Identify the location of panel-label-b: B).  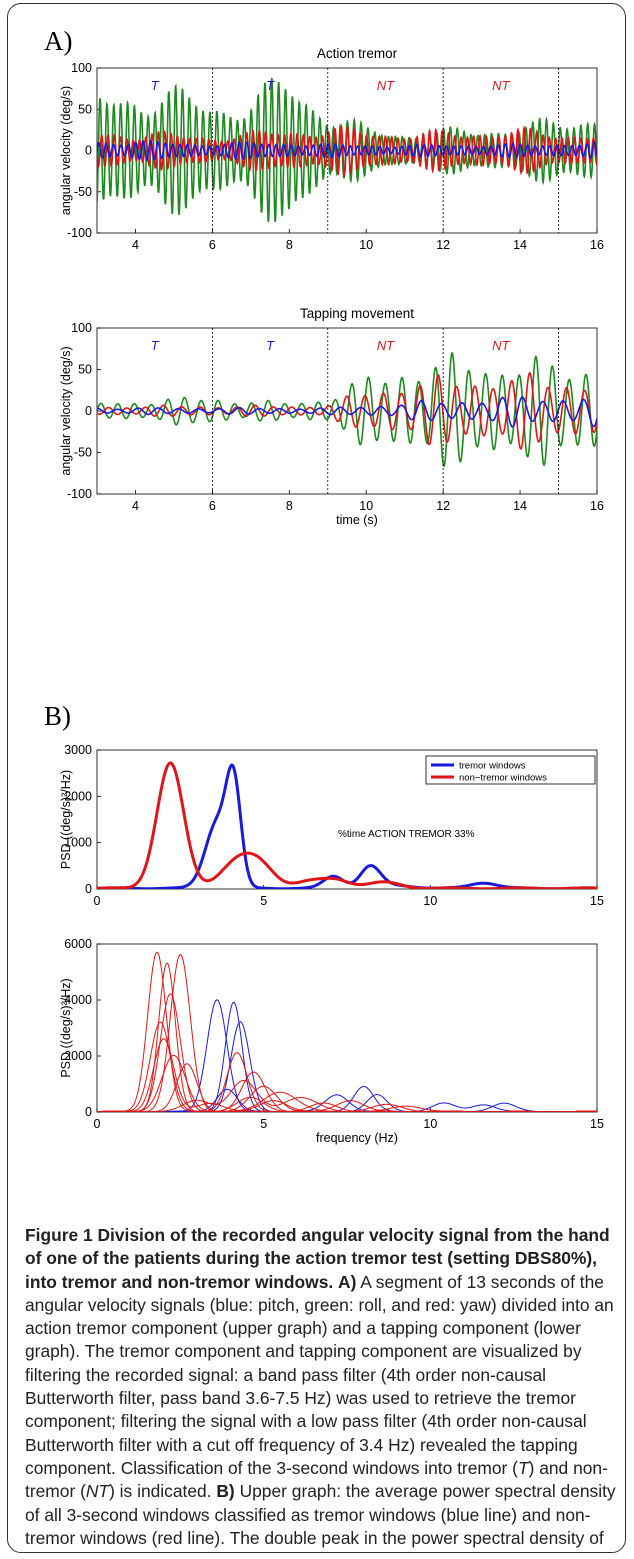
(57, 716).